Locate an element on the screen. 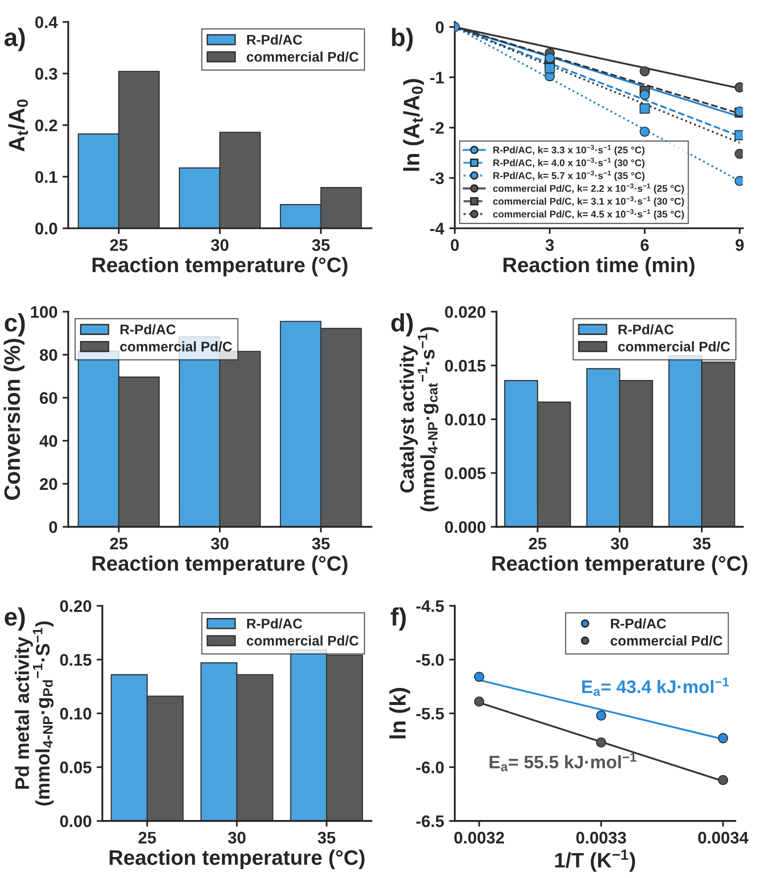  y-tick-label: 100 is located at coordinates (44, 312).